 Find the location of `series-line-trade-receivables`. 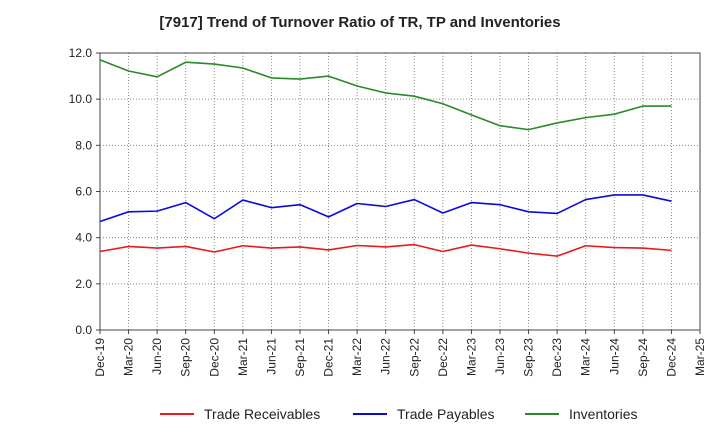

series-line-trade-receivables is located at coordinates (385, 250).